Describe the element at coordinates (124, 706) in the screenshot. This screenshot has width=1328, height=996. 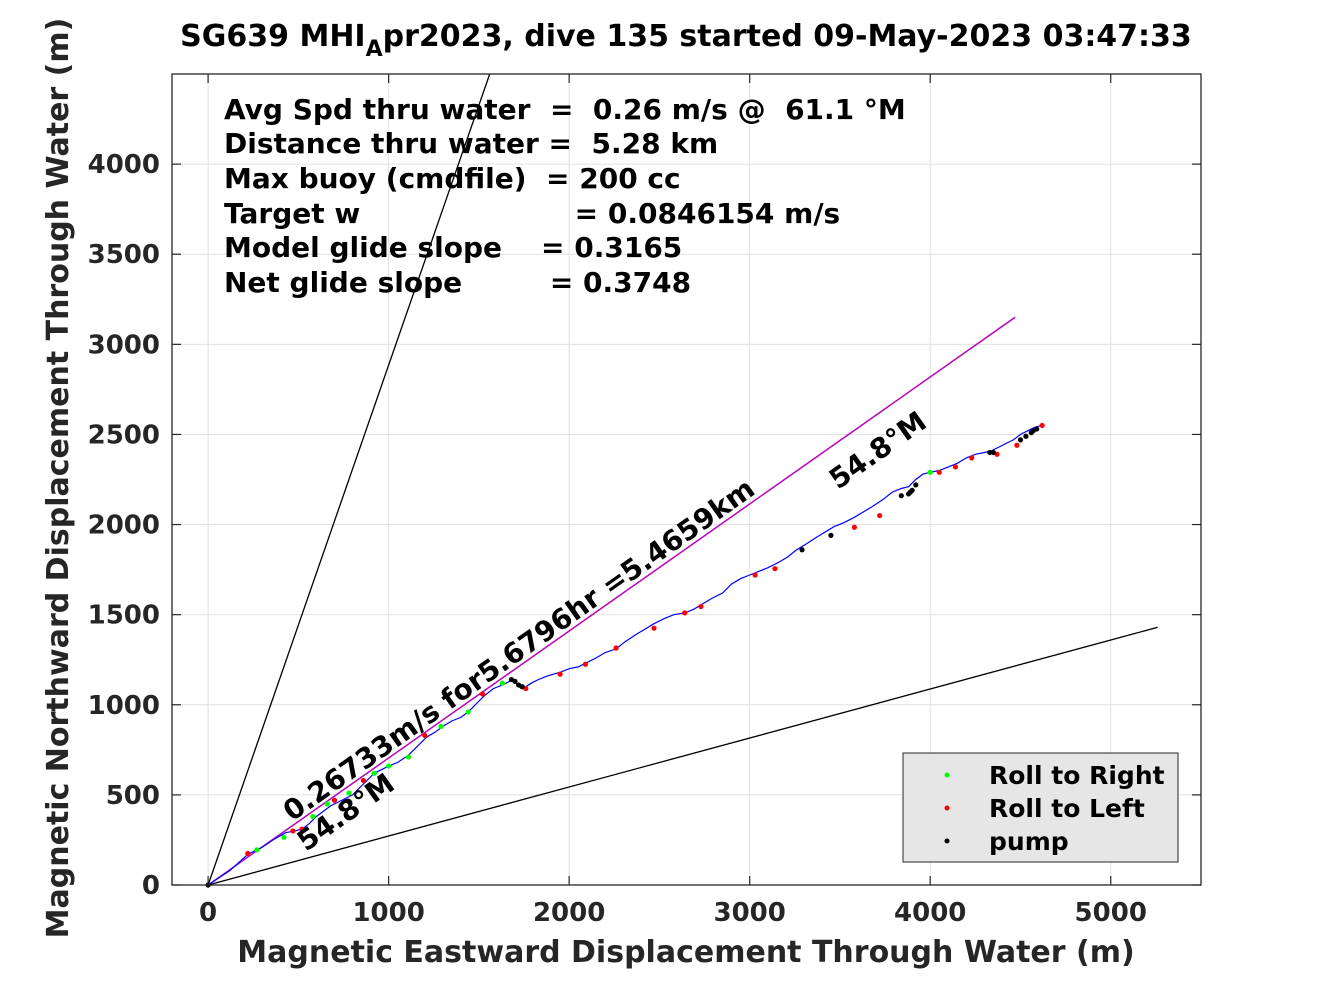
I see `y-tick-label: 1000` at that location.